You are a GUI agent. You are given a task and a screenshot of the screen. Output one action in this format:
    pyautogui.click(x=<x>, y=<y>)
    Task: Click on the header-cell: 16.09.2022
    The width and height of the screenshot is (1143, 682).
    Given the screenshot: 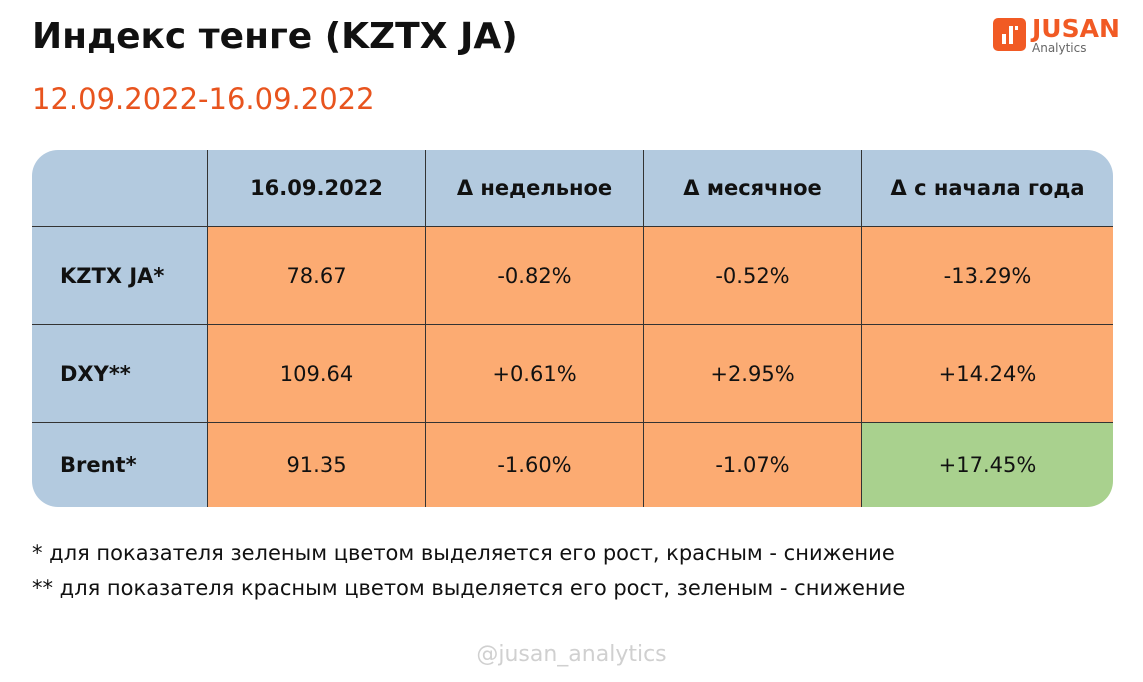 What is the action you would take?
    pyautogui.click(x=317, y=188)
    